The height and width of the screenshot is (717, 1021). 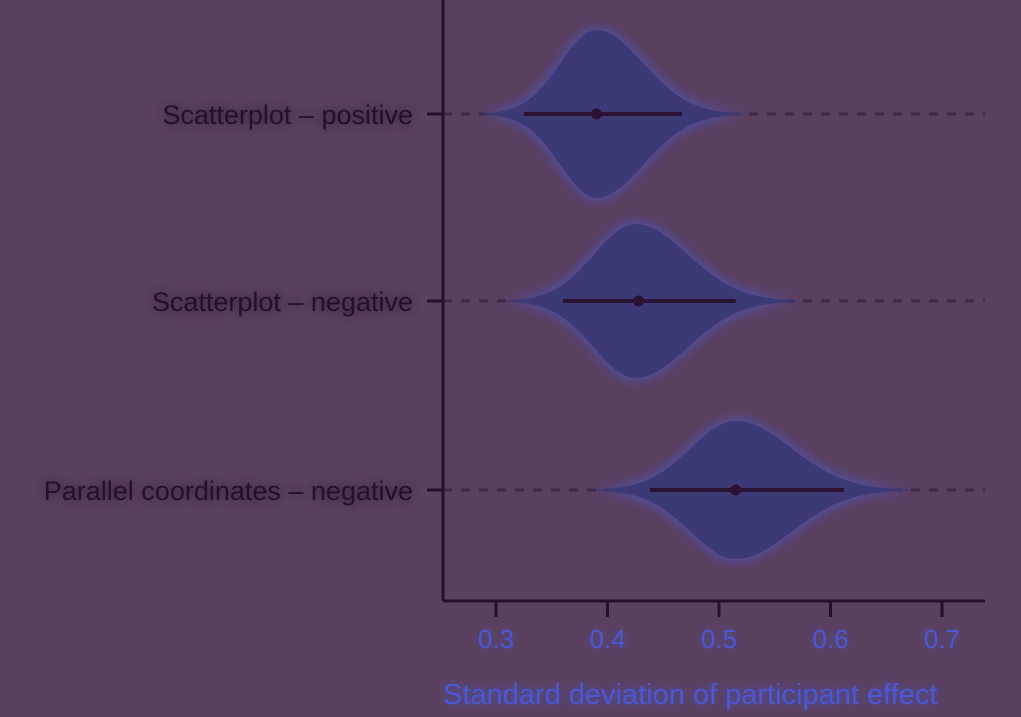 I want to click on category-label: Scatterplot – positive, so click(x=287, y=115).